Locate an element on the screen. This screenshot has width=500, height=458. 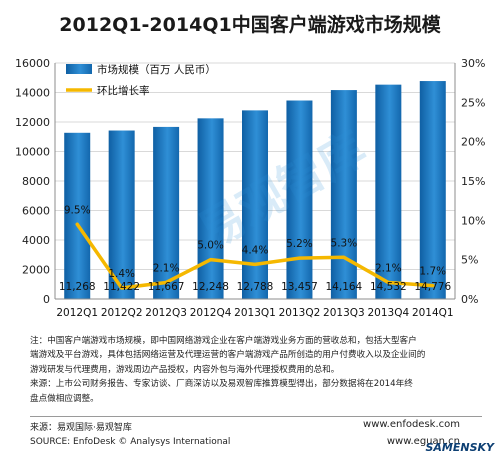
x-tick-label: 2013Q3 is located at coordinates (344, 313).